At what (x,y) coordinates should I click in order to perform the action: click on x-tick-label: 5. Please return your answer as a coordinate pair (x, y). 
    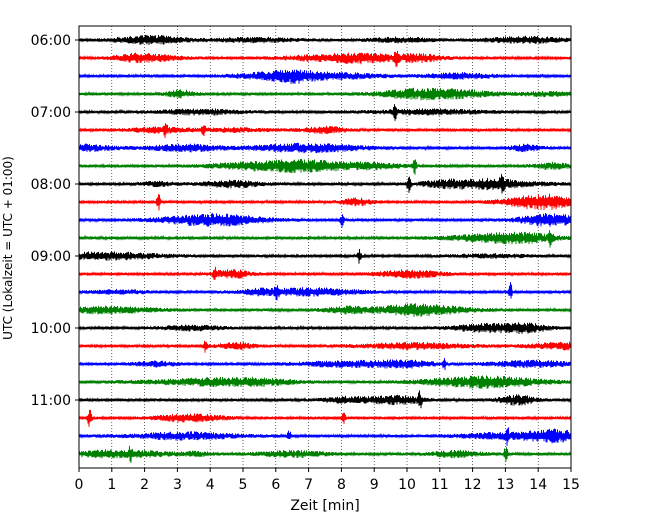
    Looking at the image, I should click on (243, 485).